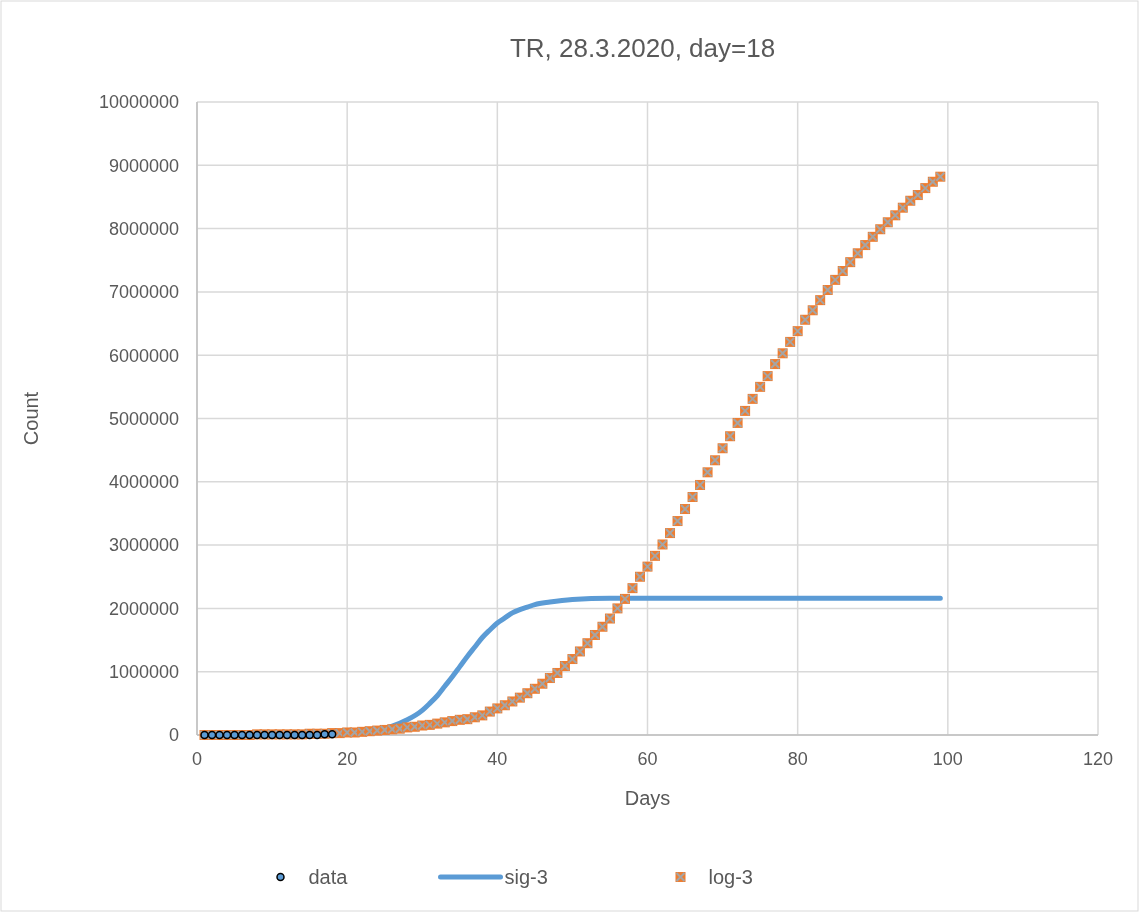 The height and width of the screenshot is (914, 1141). What do you see at coordinates (143, 672) in the screenshot?
I see `y-tick-label: 1000000` at bounding box center [143, 672].